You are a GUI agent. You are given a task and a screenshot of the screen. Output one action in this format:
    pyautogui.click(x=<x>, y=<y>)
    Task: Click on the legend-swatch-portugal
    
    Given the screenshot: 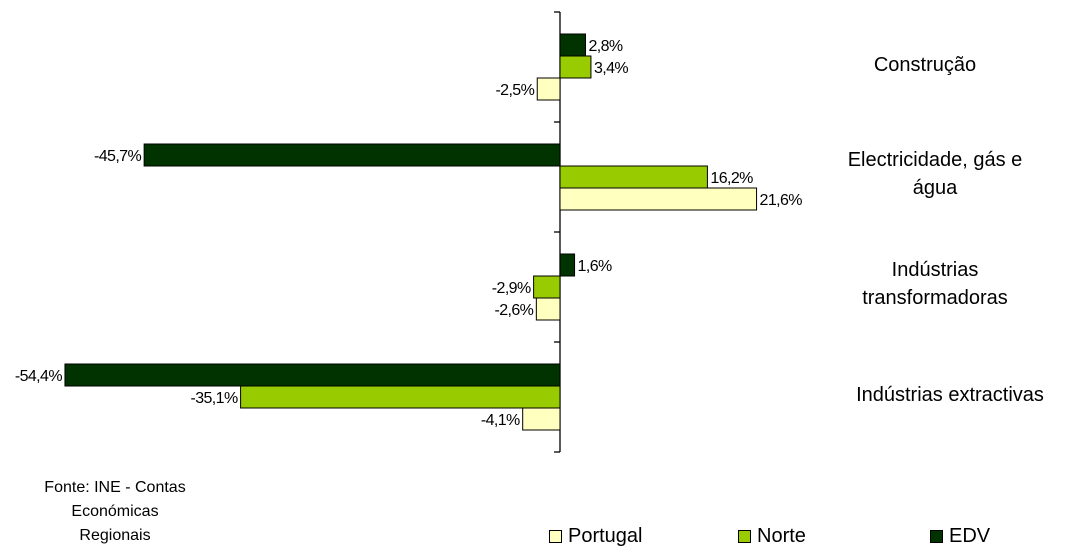 What is the action you would take?
    pyautogui.click(x=555, y=536)
    